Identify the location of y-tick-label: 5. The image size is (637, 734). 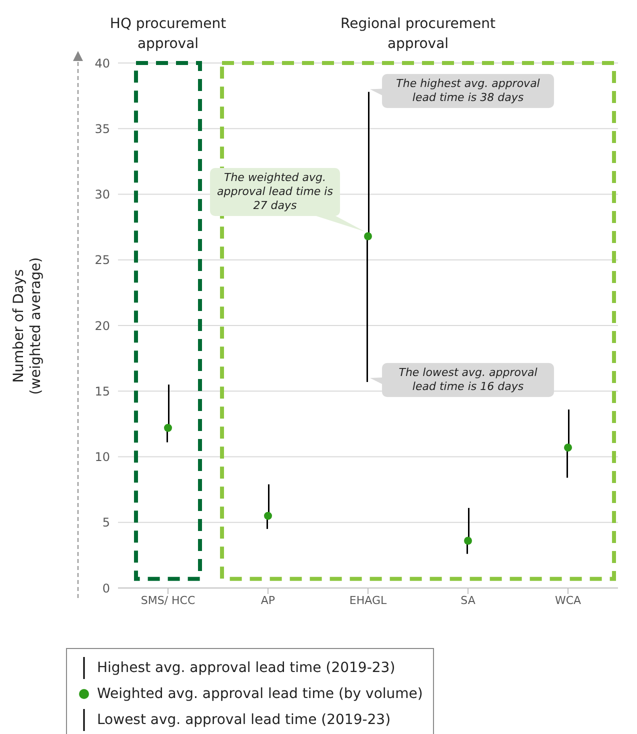
(106, 523).